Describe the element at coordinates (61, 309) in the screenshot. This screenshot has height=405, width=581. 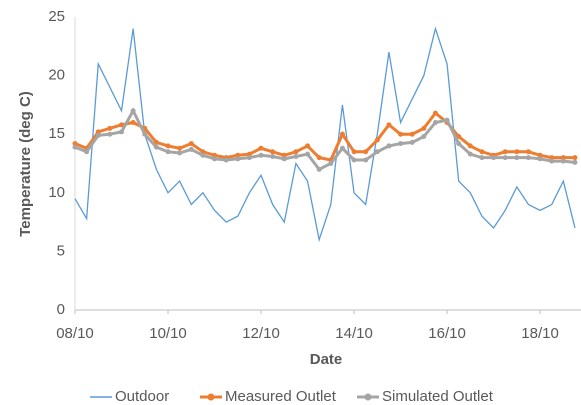
I see `y-tick-label: 0` at that location.